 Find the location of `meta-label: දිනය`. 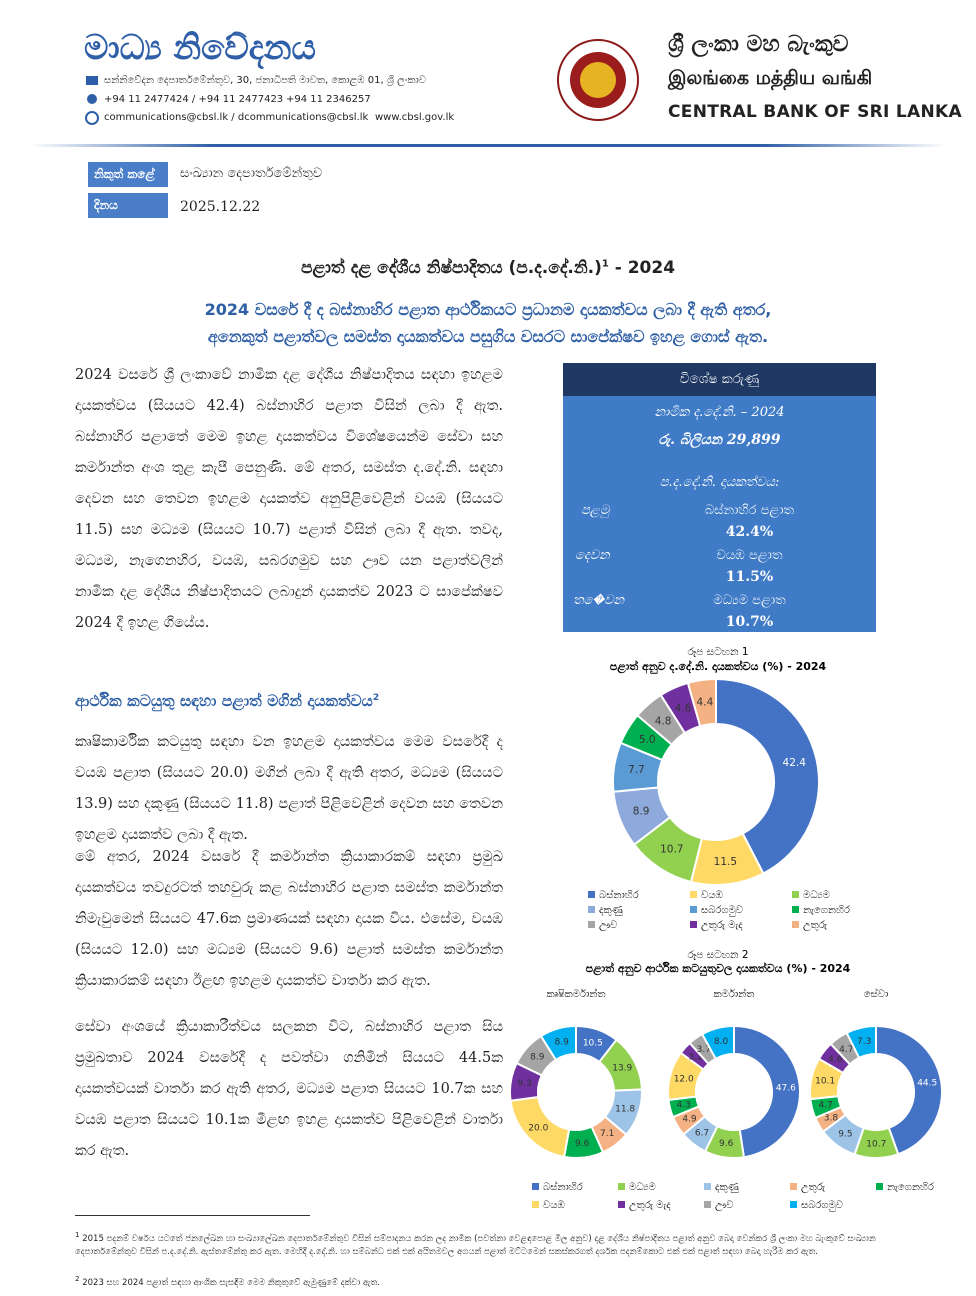

meta-label: දිනය is located at coordinates (128, 205).